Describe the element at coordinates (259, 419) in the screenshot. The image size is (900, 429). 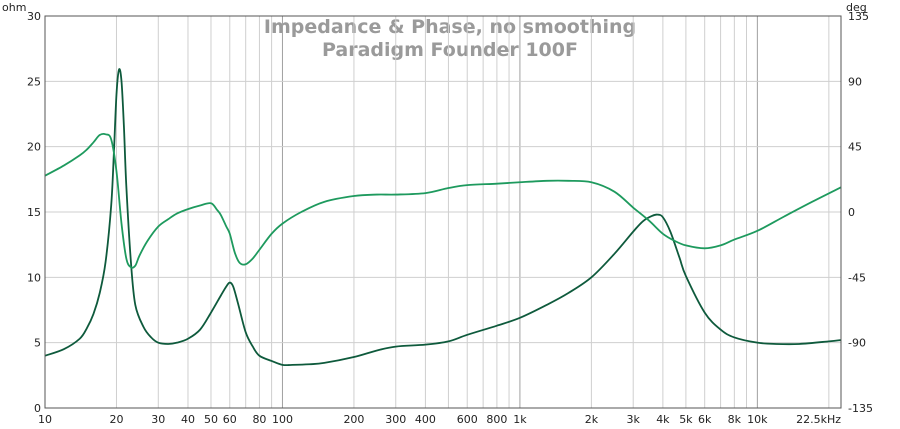
I see `x-tick-label: 80` at that location.